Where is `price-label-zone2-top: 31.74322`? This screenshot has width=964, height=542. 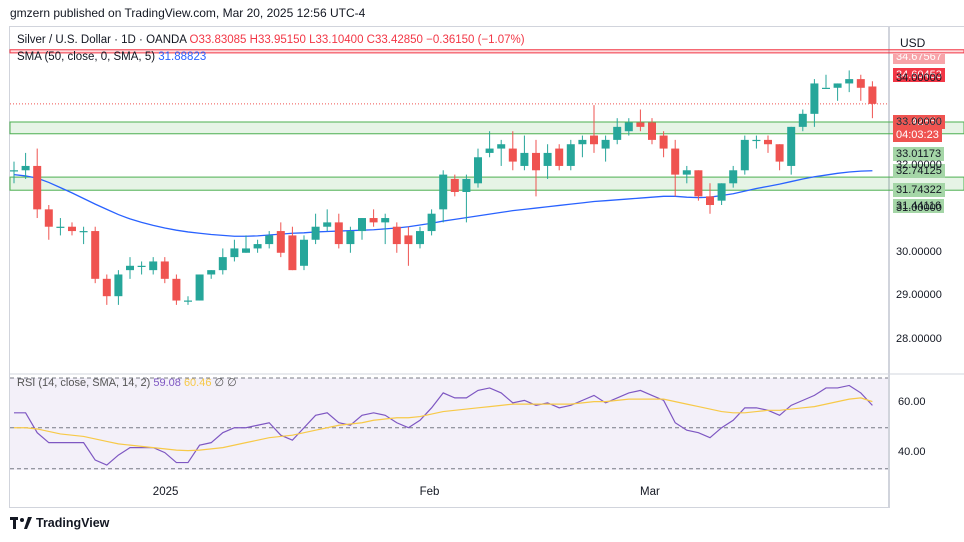 price-label-zone2-top: 31.74322 is located at coordinates (919, 190).